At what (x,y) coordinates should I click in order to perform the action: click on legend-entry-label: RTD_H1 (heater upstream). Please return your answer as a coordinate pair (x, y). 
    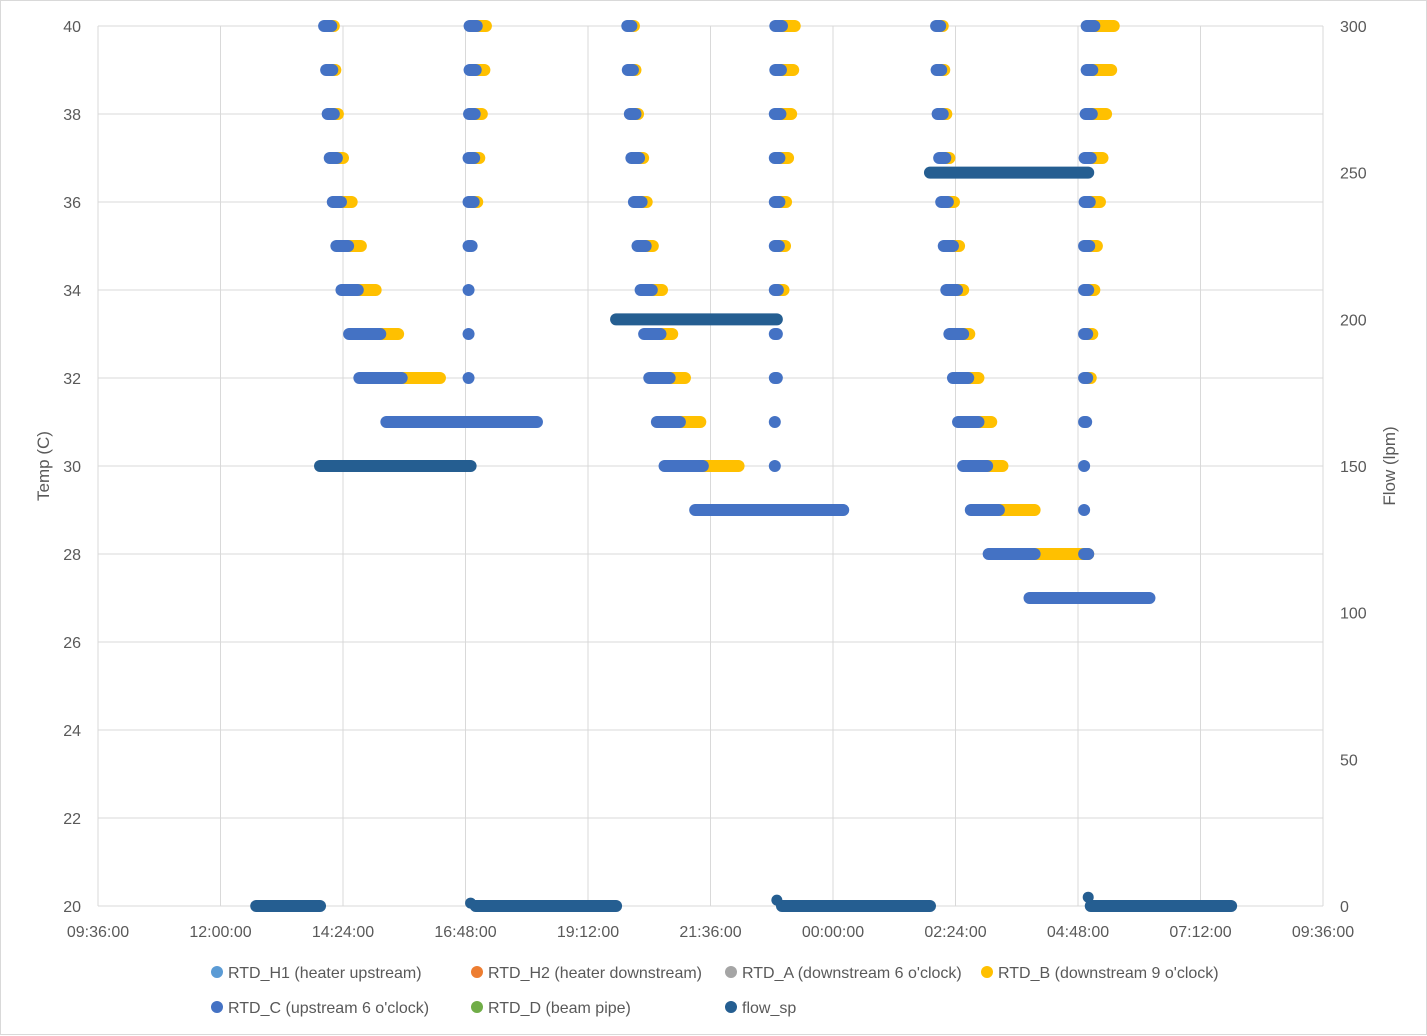
    Looking at the image, I should click on (325, 973).